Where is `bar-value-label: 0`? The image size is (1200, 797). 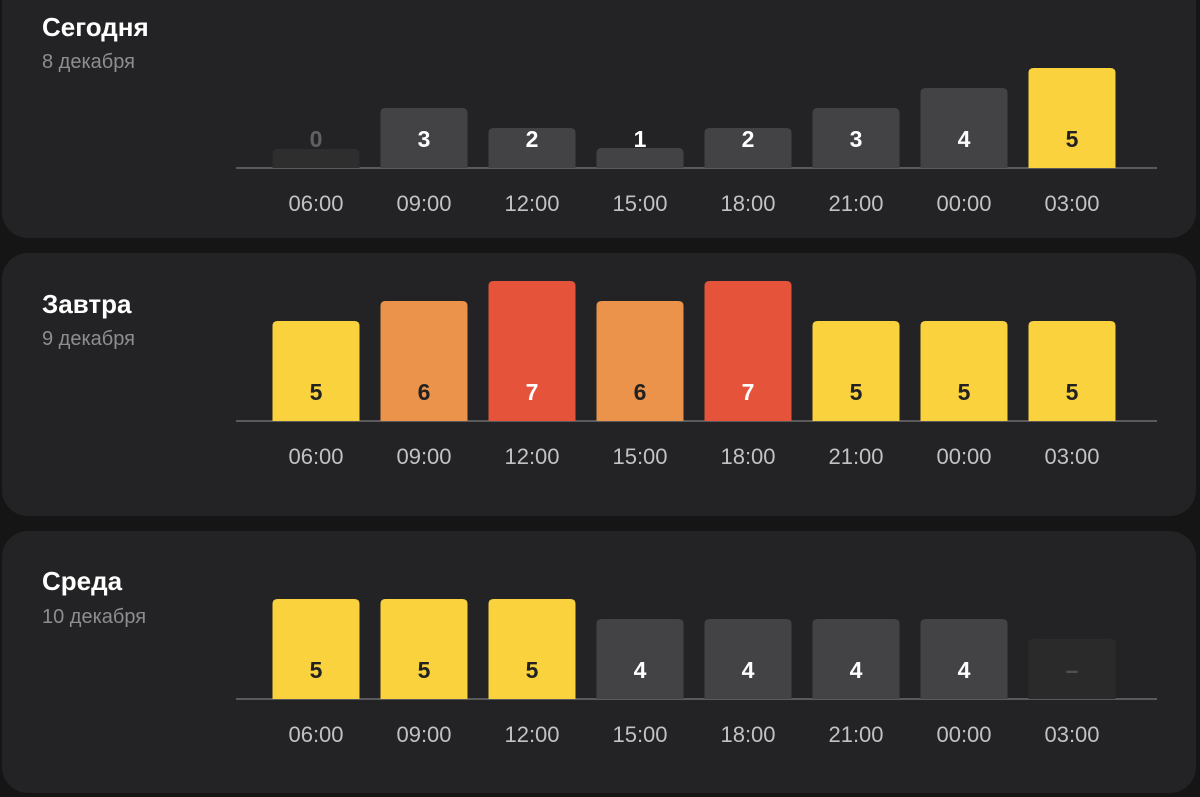 bar-value-label: 0 is located at coordinates (316, 139).